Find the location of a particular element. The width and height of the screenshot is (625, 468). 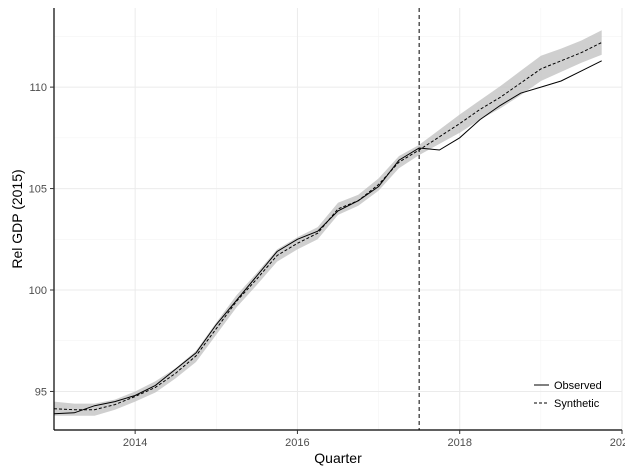

x-tick-label: 2014 is located at coordinates (135, 443).